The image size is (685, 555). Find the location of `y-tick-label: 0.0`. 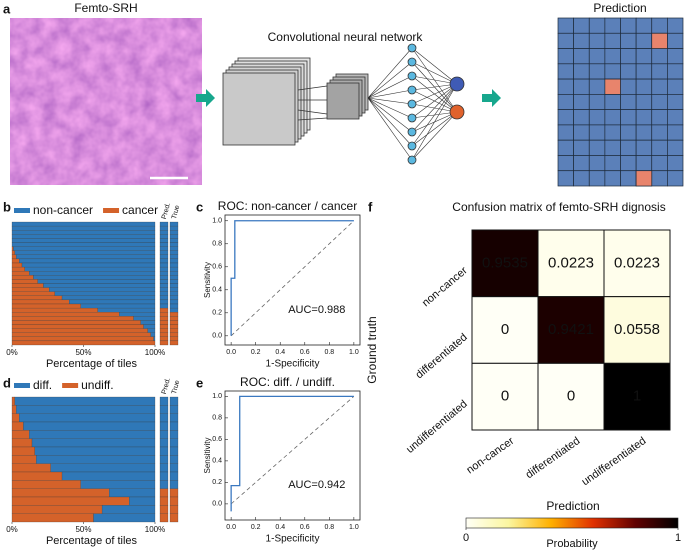

y-tick-label: 0.0 is located at coordinates (217, 336).